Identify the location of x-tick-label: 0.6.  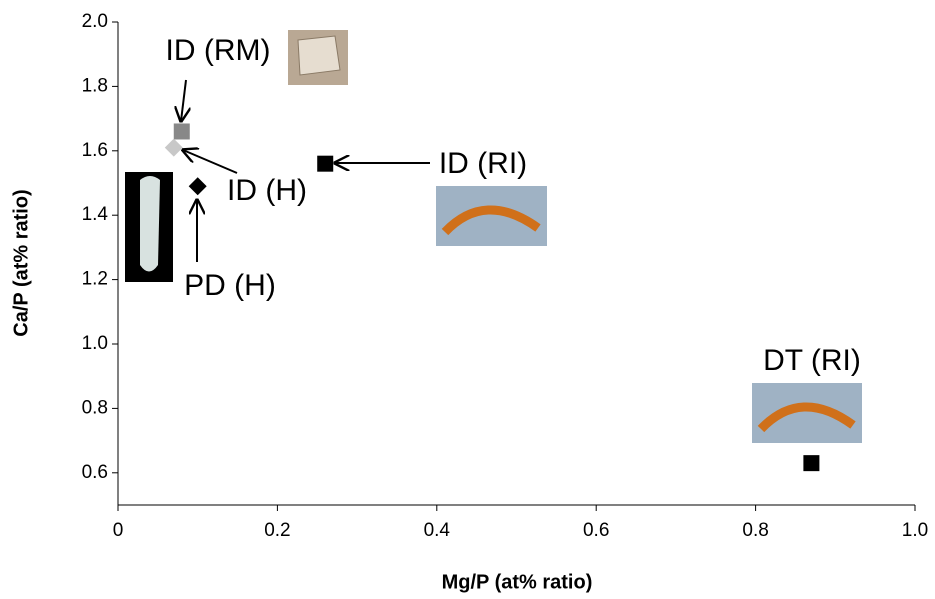
(596, 530).